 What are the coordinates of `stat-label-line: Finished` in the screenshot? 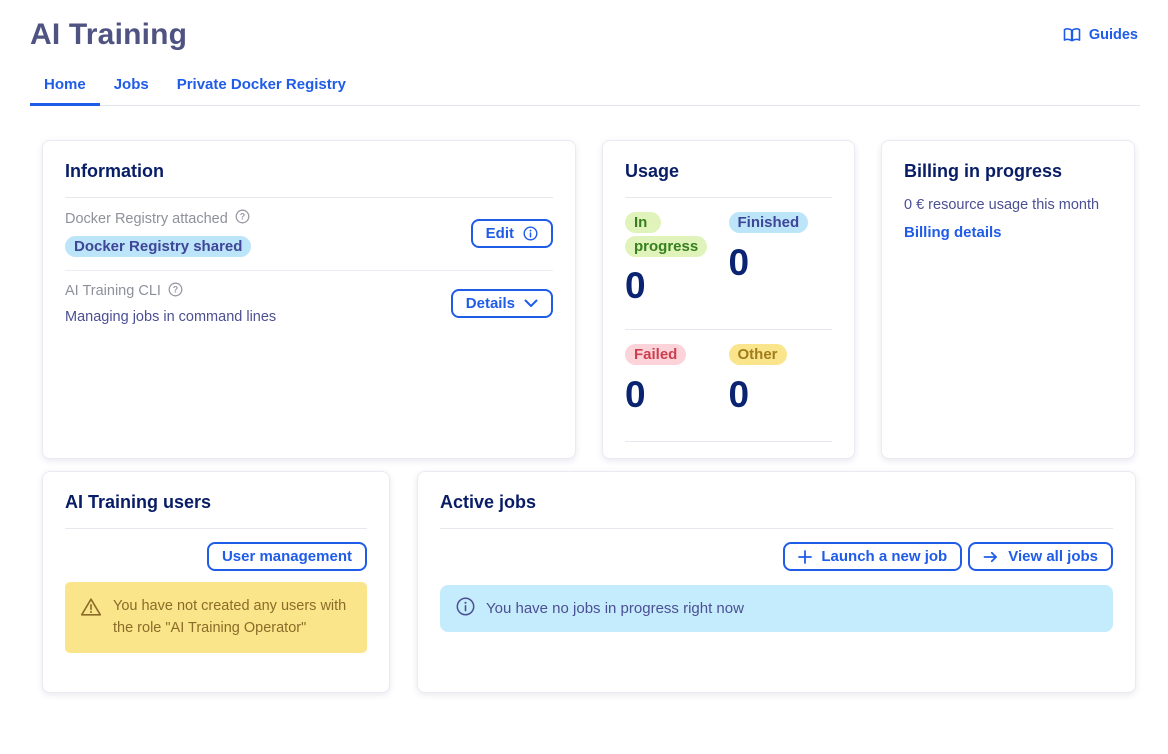 It's located at (780, 223).